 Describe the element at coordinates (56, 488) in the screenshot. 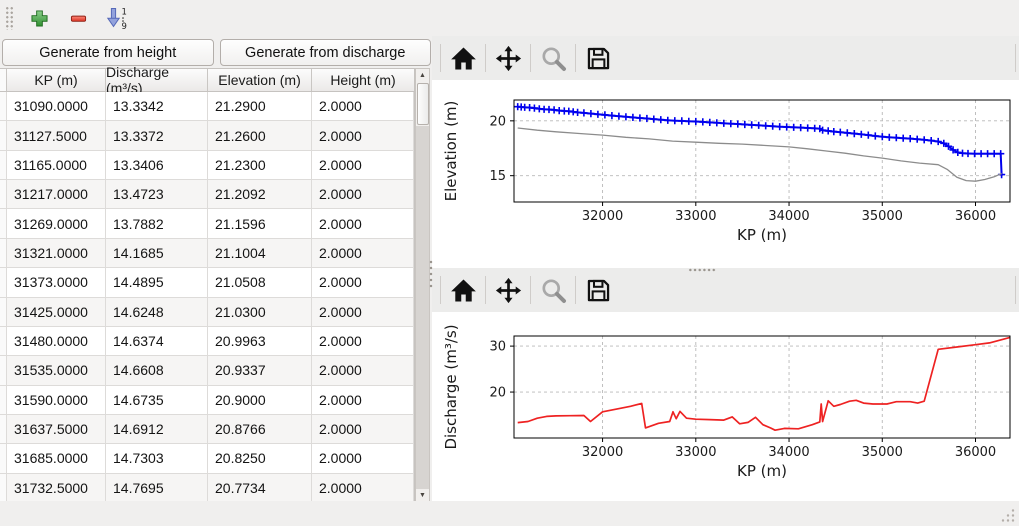

I see `table-cell: 31732.5000` at that location.